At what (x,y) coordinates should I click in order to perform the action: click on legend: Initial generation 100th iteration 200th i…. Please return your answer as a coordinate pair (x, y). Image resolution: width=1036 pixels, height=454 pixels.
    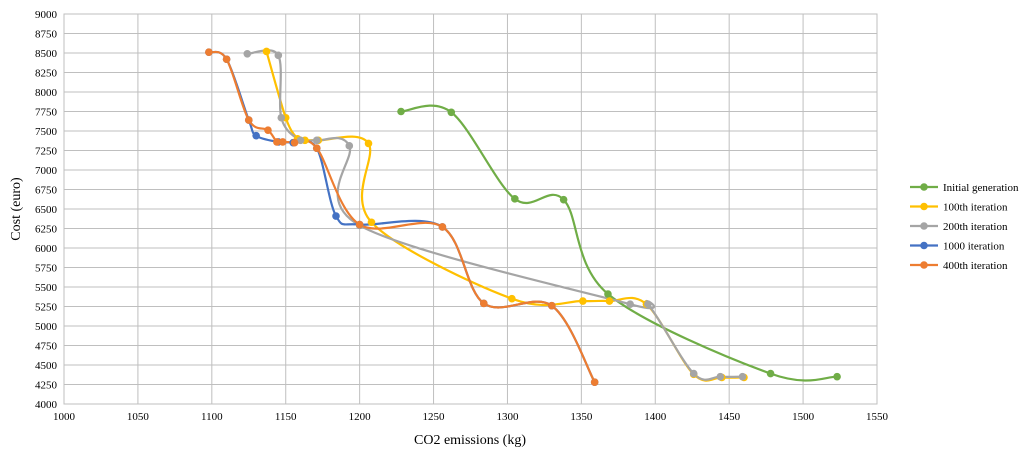
    Looking at the image, I should click on (964, 227).